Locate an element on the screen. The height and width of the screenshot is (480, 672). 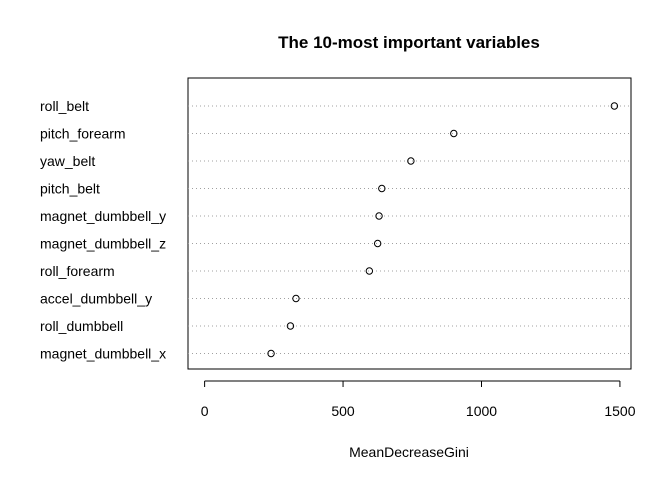
category-label: yaw_belt is located at coordinates (67, 161).